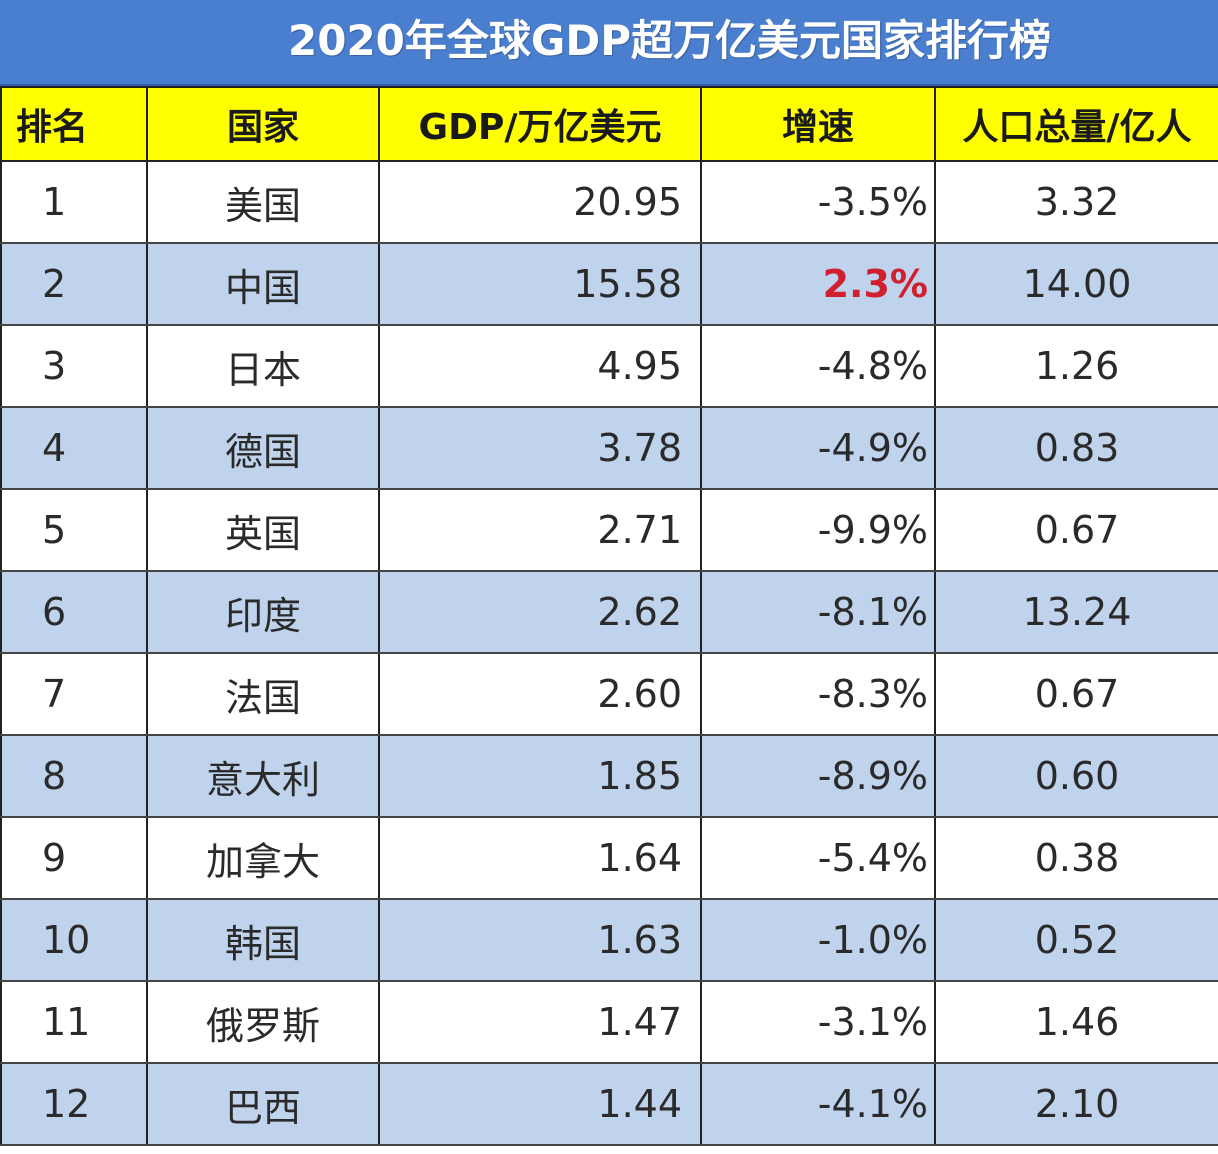 This screenshot has width=1218, height=1154. I want to click on table-row: 7 法国 2.60 -8.3% 0.67, so click(609, 694).